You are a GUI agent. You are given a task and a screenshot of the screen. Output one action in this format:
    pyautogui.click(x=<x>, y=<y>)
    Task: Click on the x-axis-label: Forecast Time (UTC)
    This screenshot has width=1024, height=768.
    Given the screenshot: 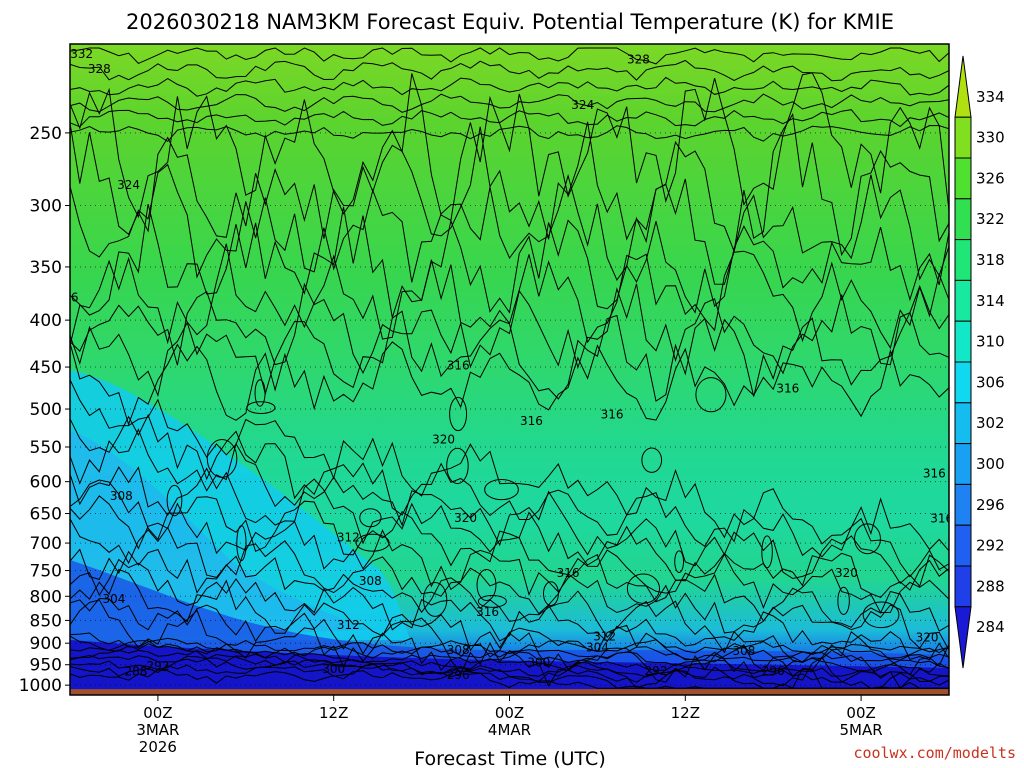 What is the action you would take?
    pyautogui.click(x=509, y=758)
    